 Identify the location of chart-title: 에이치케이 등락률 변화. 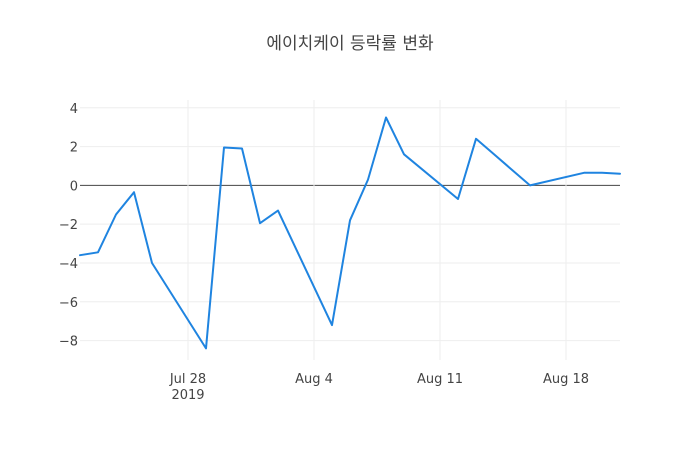
(350, 44).